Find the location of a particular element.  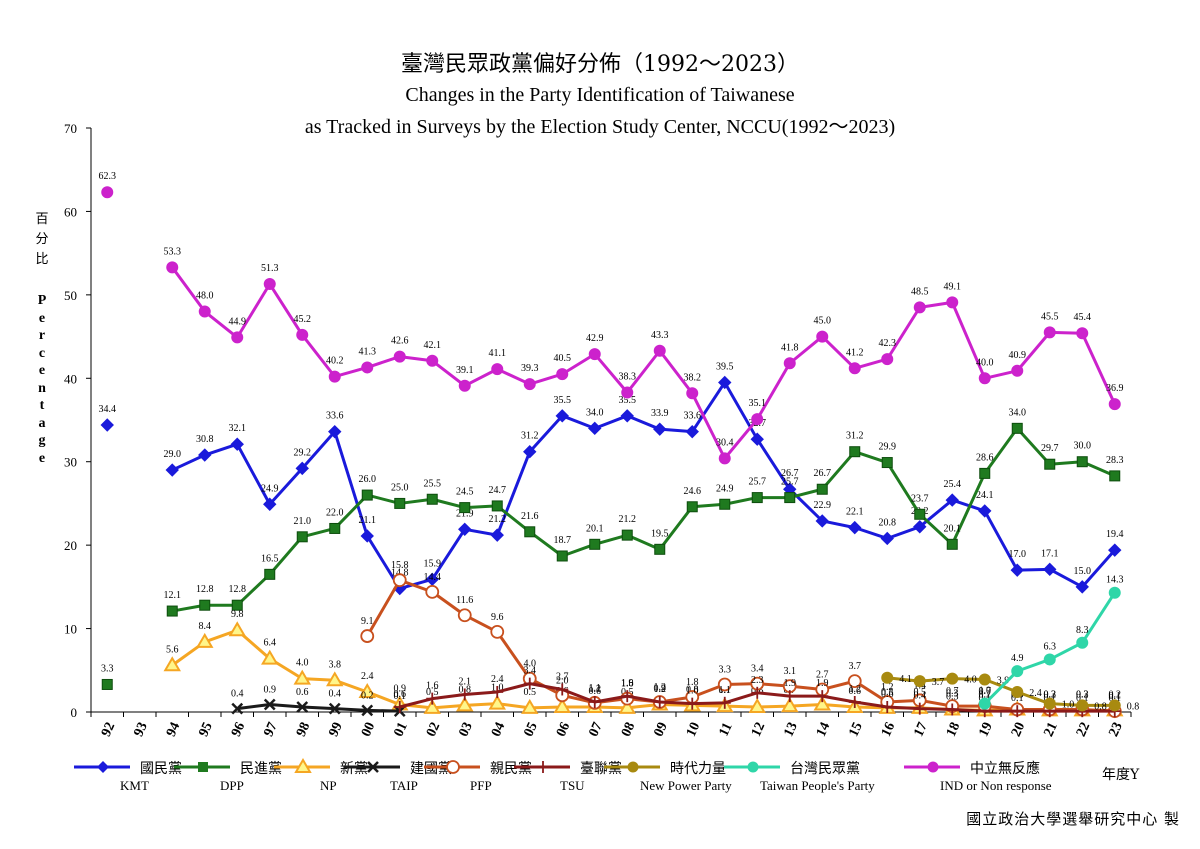

x-tick-label: 10 is located at coordinates (694, 729).